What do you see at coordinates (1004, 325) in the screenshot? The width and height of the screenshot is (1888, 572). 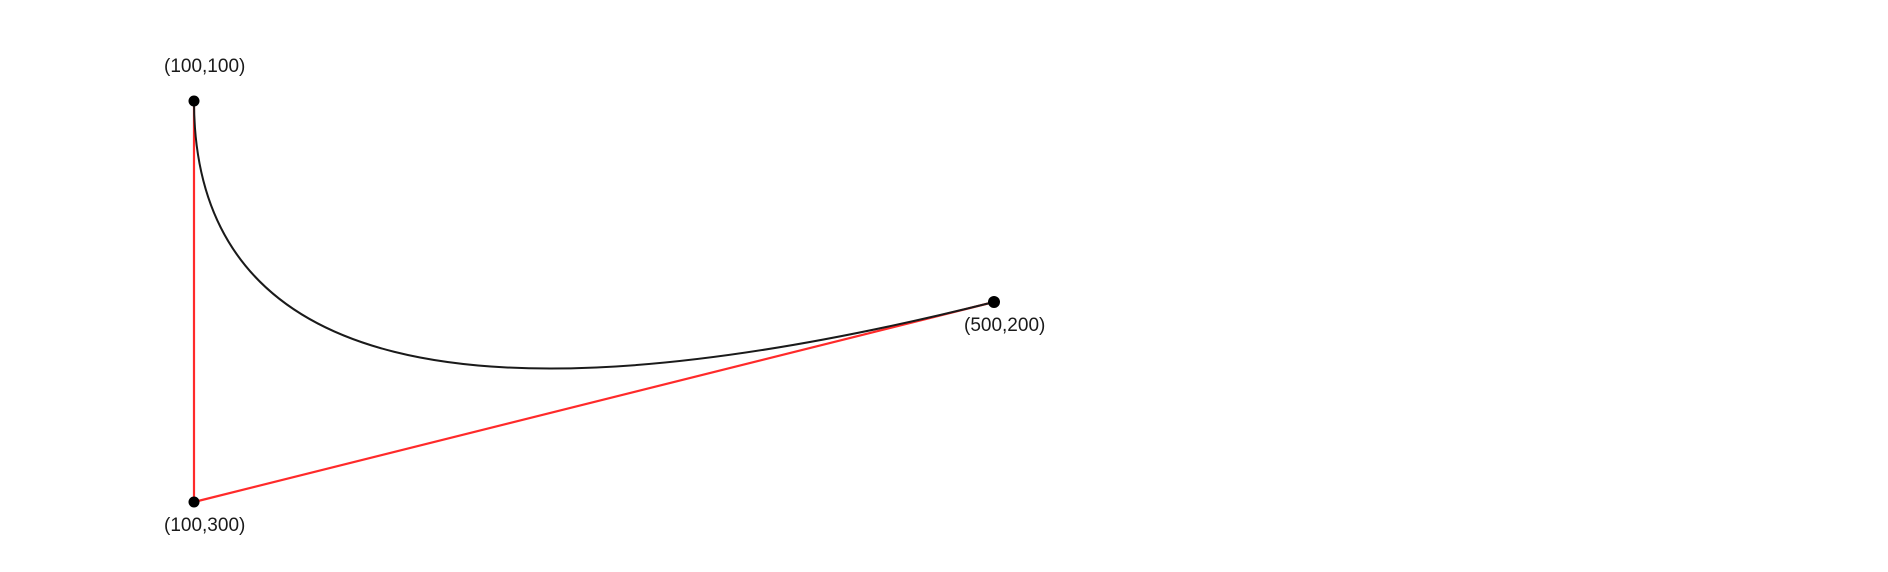 I see `end-point-label: (500,200)` at bounding box center [1004, 325].